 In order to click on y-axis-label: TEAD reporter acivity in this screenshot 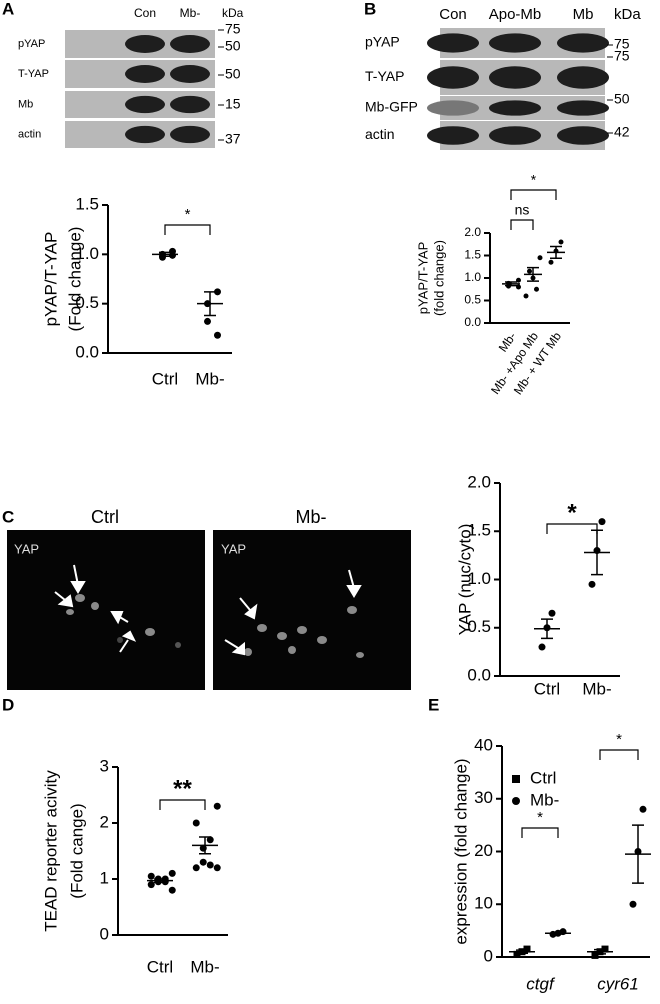, I will do `click(50, 851)`.